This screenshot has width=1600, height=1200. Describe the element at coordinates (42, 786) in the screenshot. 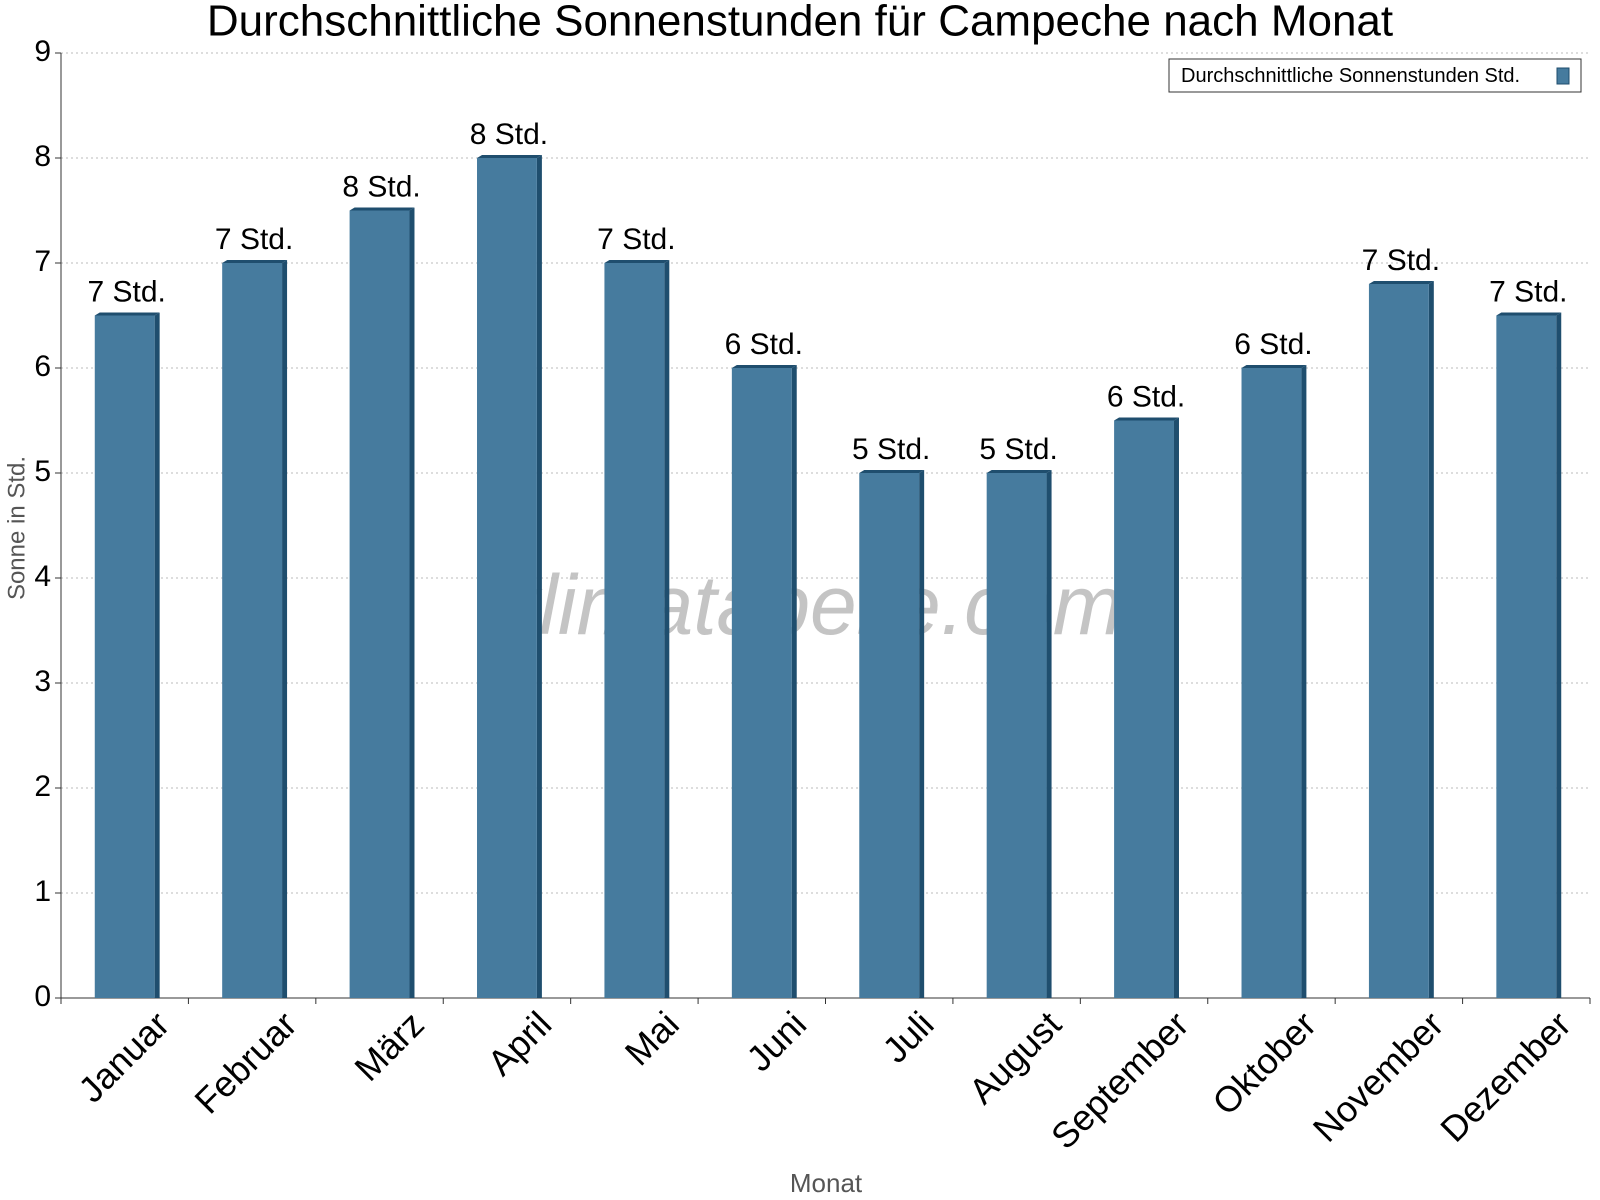

I see `y-tick-label: 2` at that location.